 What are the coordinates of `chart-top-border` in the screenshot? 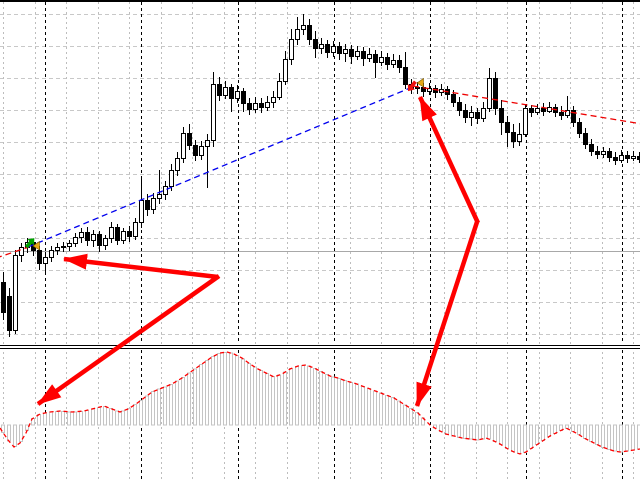 It's located at (320, 1).